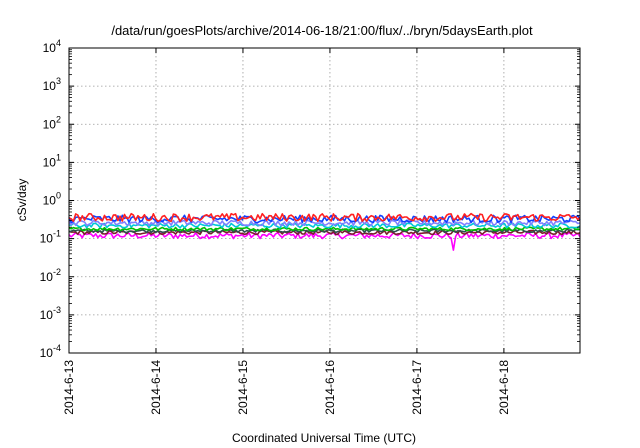 This screenshot has width=640, height=448. What do you see at coordinates (504, 387) in the screenshot?
I see `x-tick-label: 2014-6-18` at bounding box center [504, 387].